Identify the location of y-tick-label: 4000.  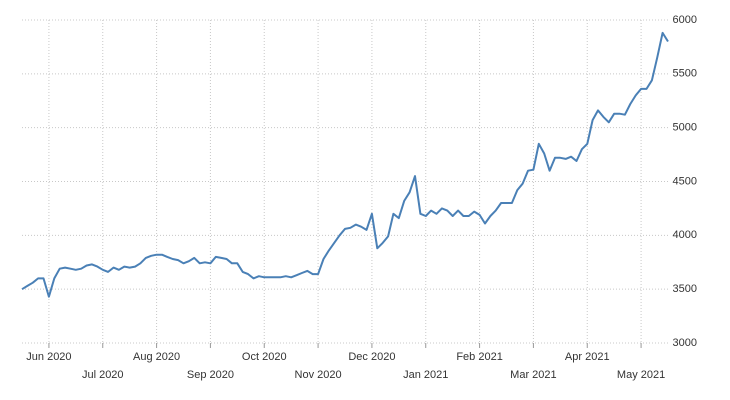
(685, 235).